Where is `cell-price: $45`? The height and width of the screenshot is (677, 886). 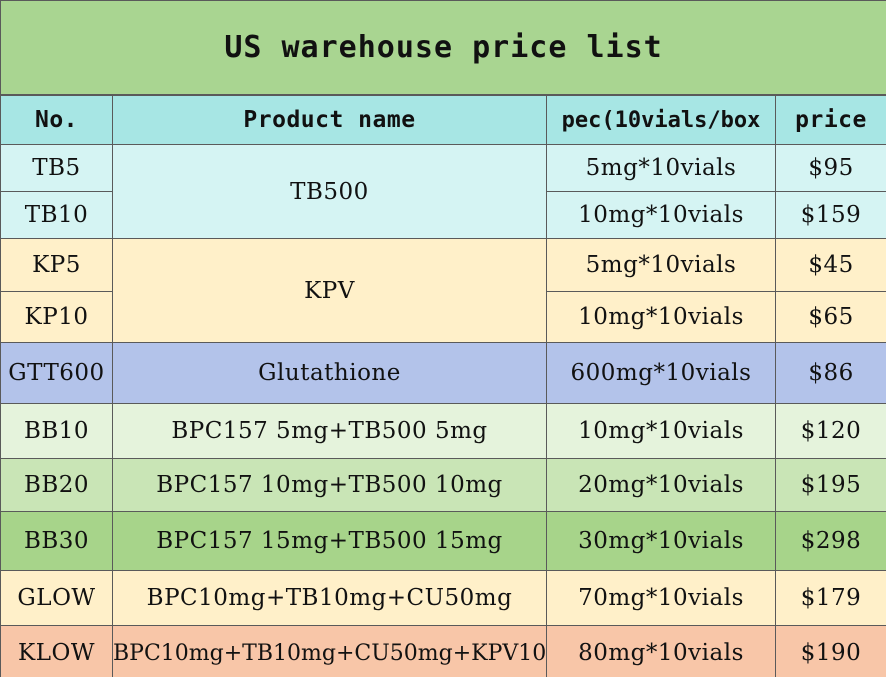 cell-price: $45 is located at coordinates (830, 265).